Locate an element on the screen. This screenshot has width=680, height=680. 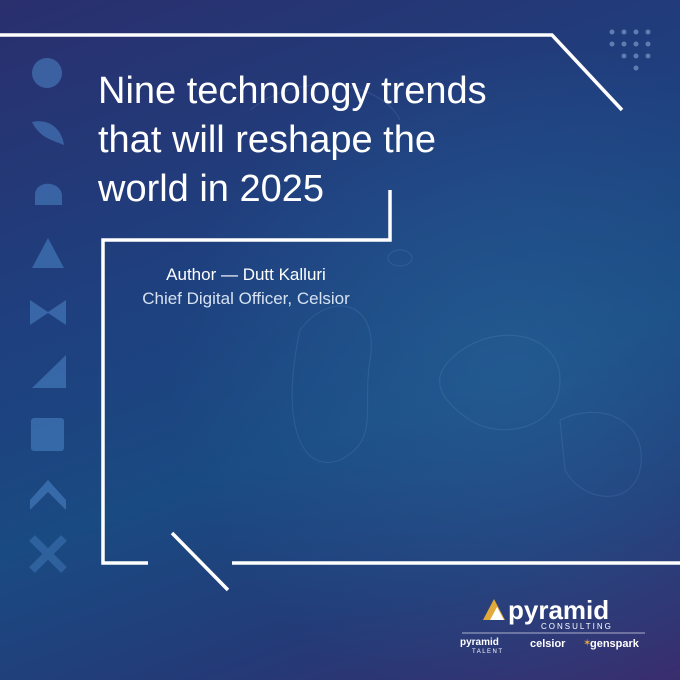
title-line: Nine technology trends is located at coordinates (292, 91).